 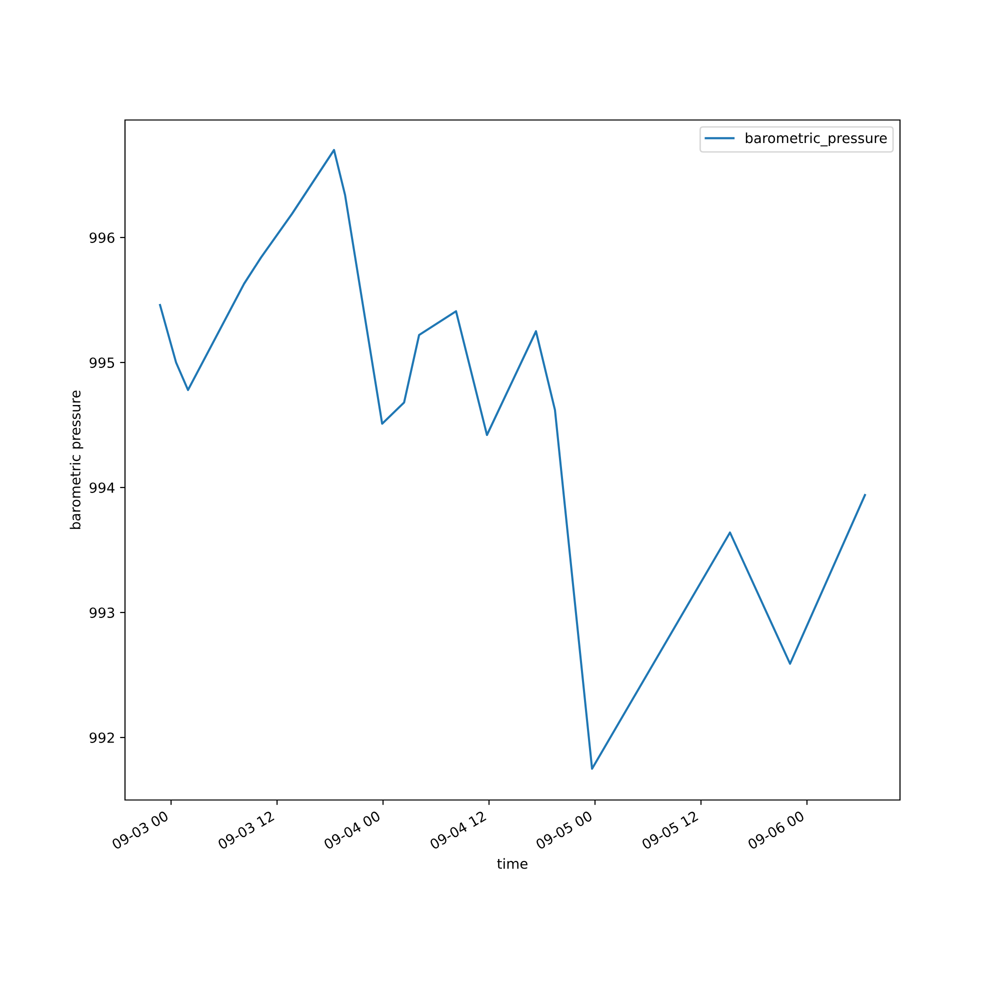 I want to click on y-axis-title: barometric pressure, so click(x=77, y=459).